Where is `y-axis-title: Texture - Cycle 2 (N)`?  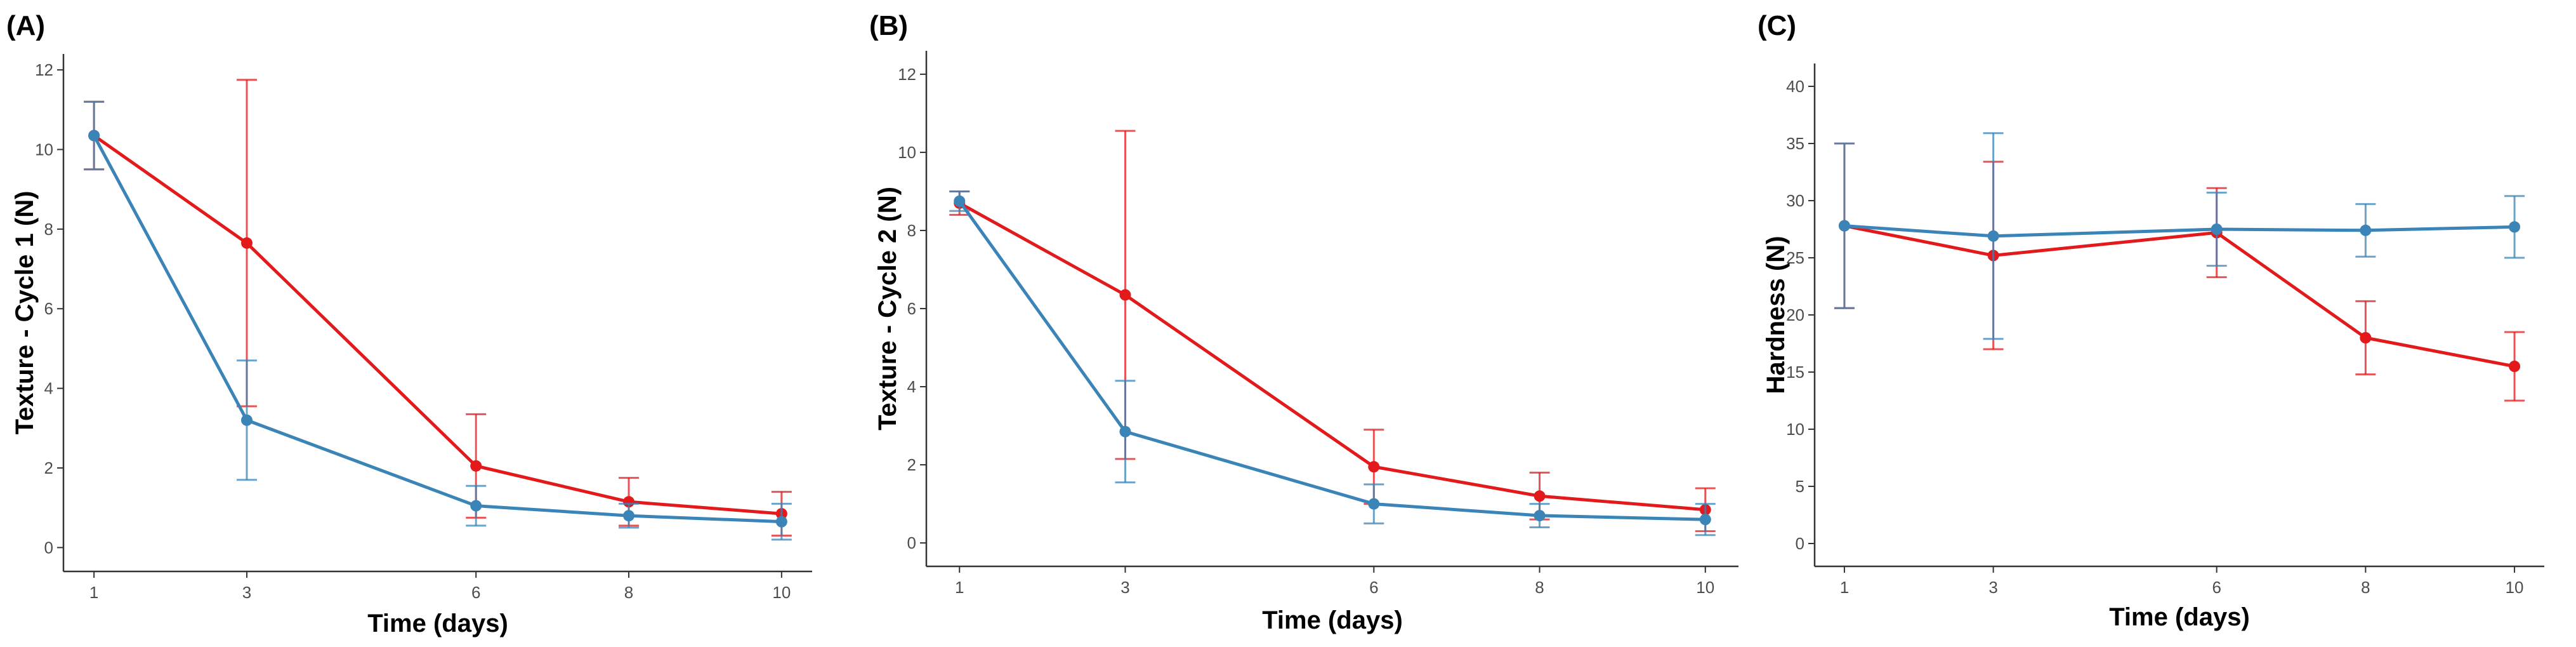 y-axis-title: Texture - Cycle 2 (N) is located at coordinates (888, 308).